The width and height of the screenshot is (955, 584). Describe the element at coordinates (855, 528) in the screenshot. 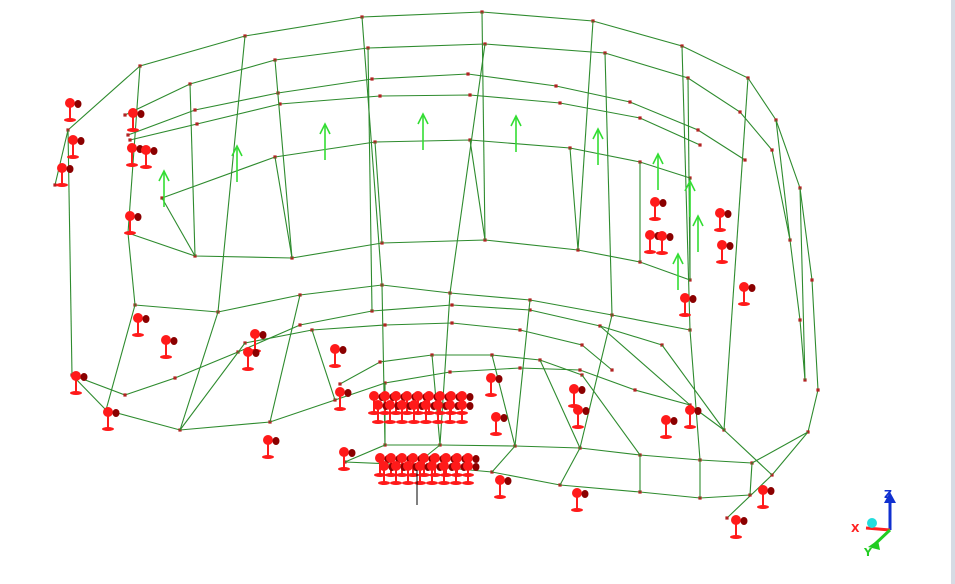

I see `x-axis-label: X` at that location.